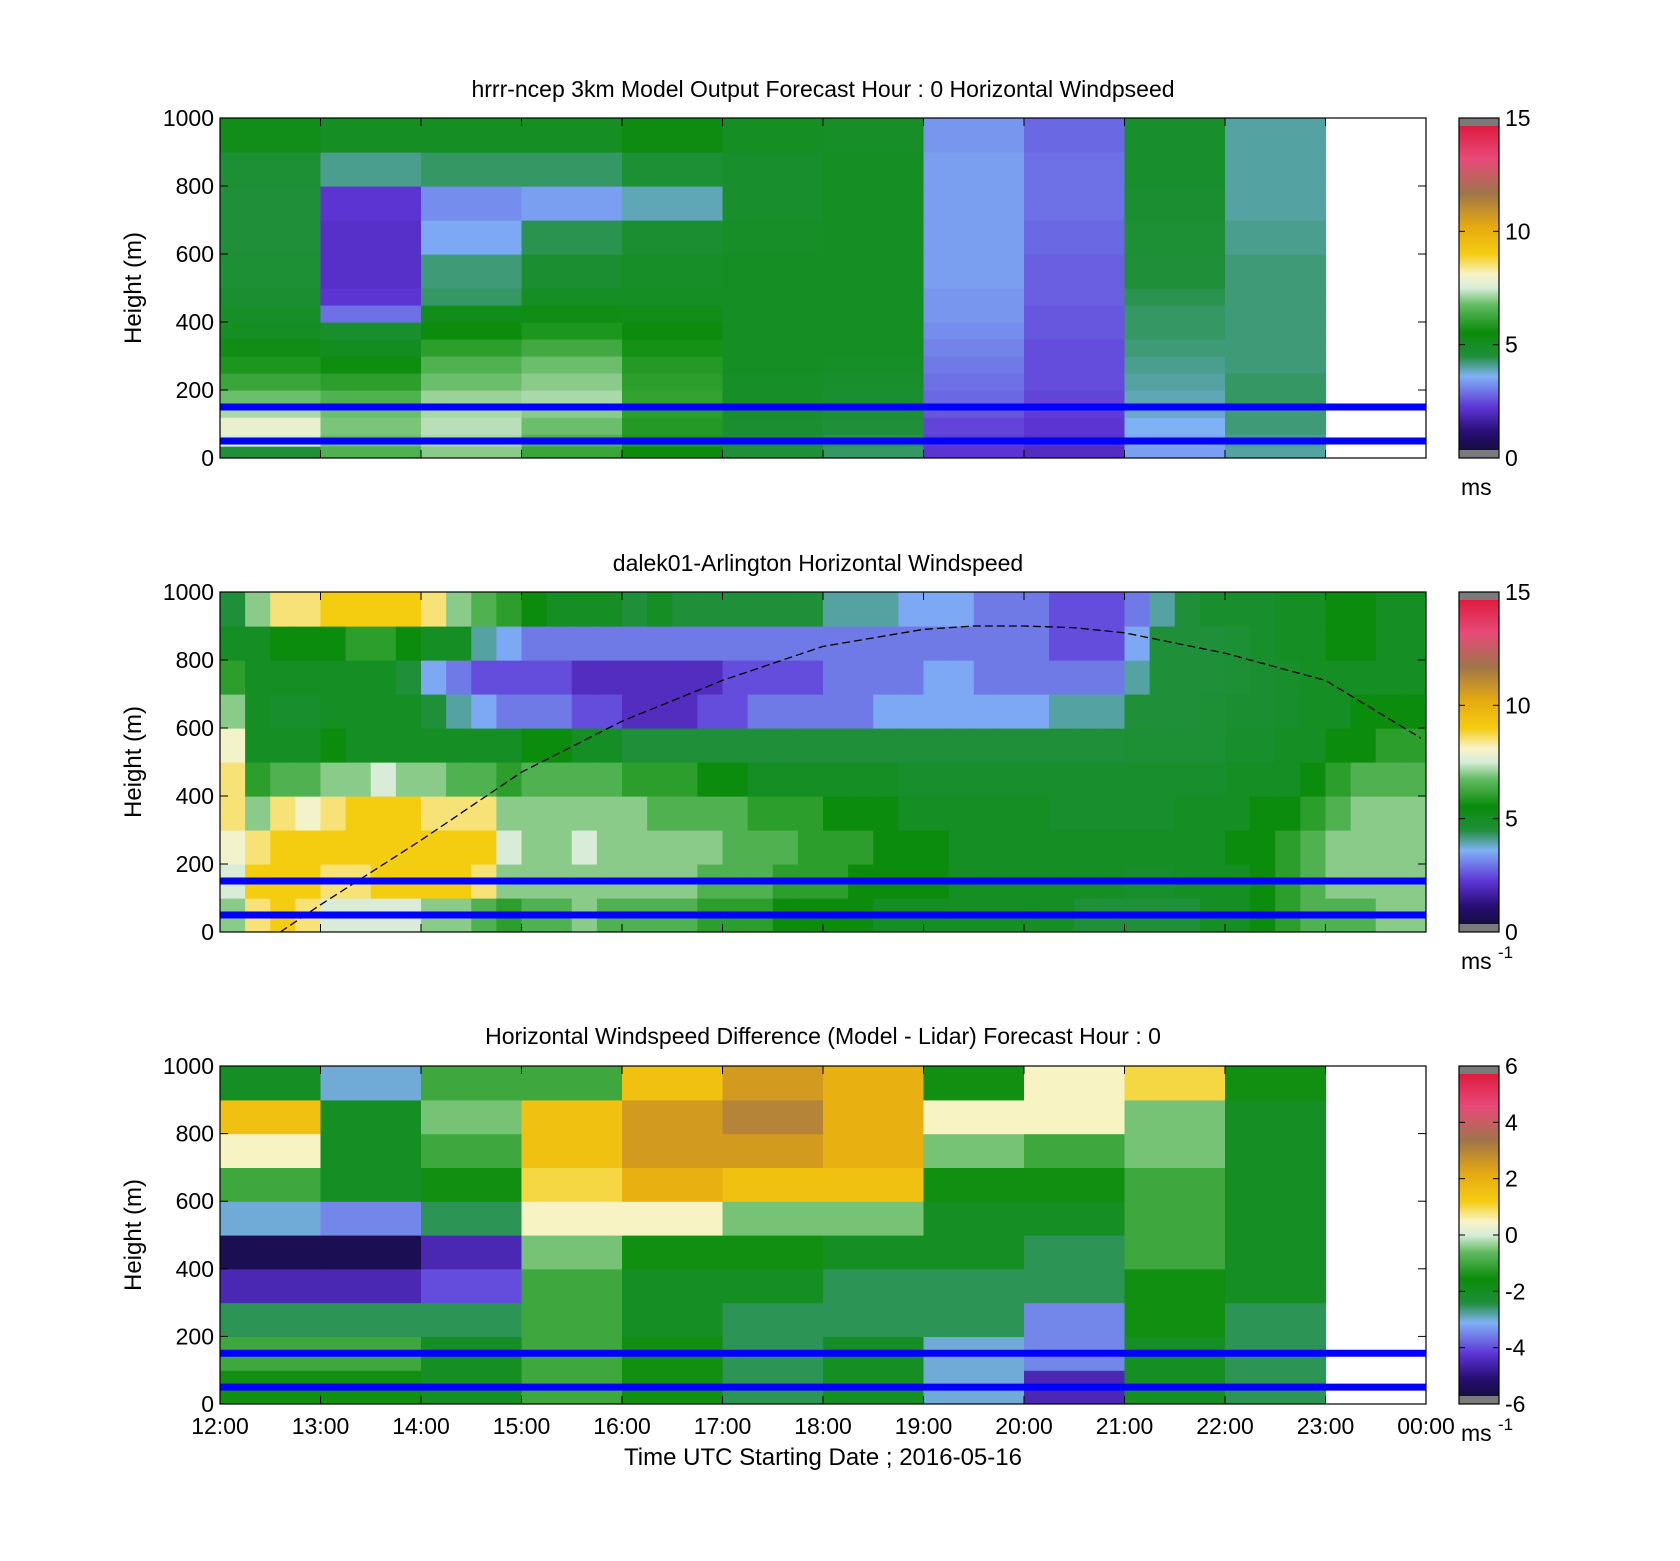  What do you see at coordinates (195, 728) in the screenshot?
I see `y-tick-label: 600` at bounding box center [195, 728].